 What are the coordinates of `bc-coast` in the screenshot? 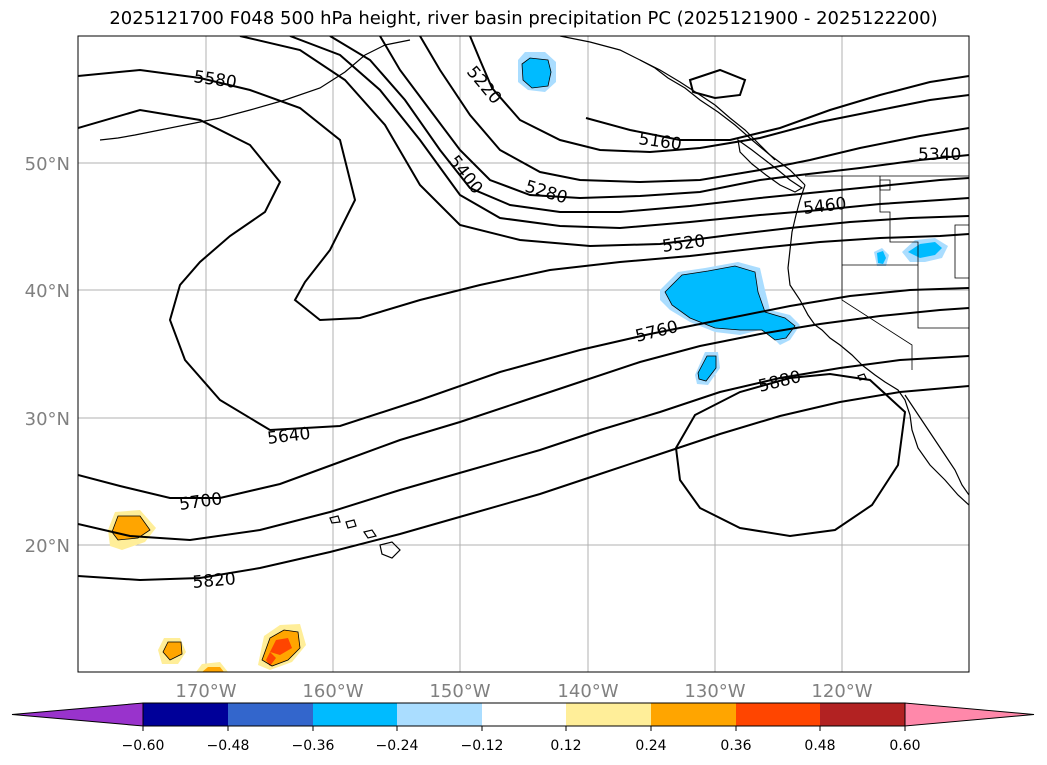 It's located at (722, 122).